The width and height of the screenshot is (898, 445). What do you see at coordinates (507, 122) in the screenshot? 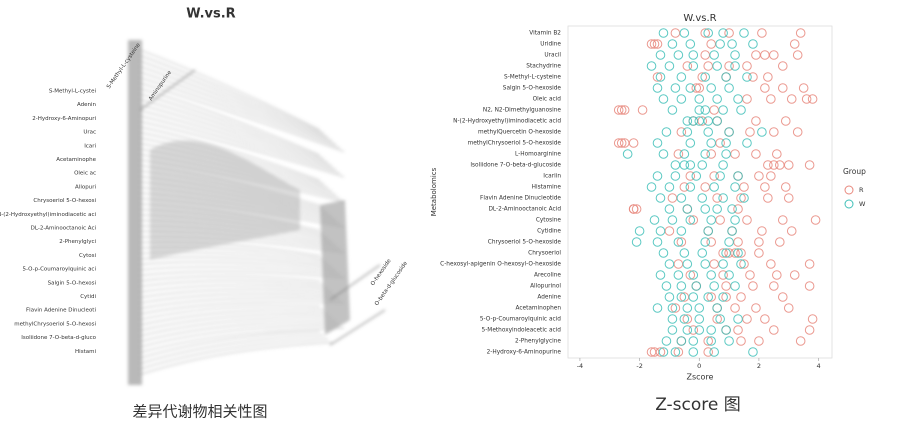
I see `y-tick-label: N-(2-Hydroxyethyl)iminodiacetic acid` at bounding box center [507, 122].